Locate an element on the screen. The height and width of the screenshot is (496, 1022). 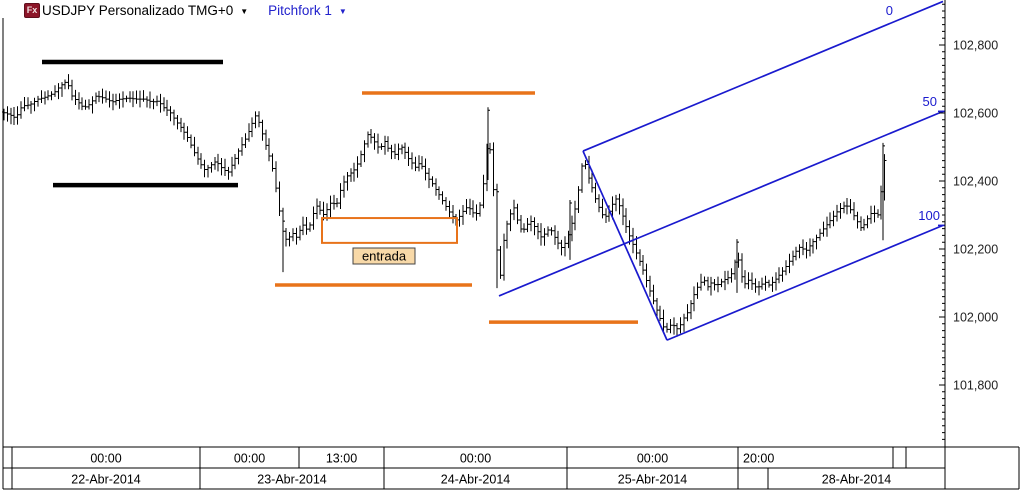
price-tick-label: 102,200 is located at coordinates (975, 249).